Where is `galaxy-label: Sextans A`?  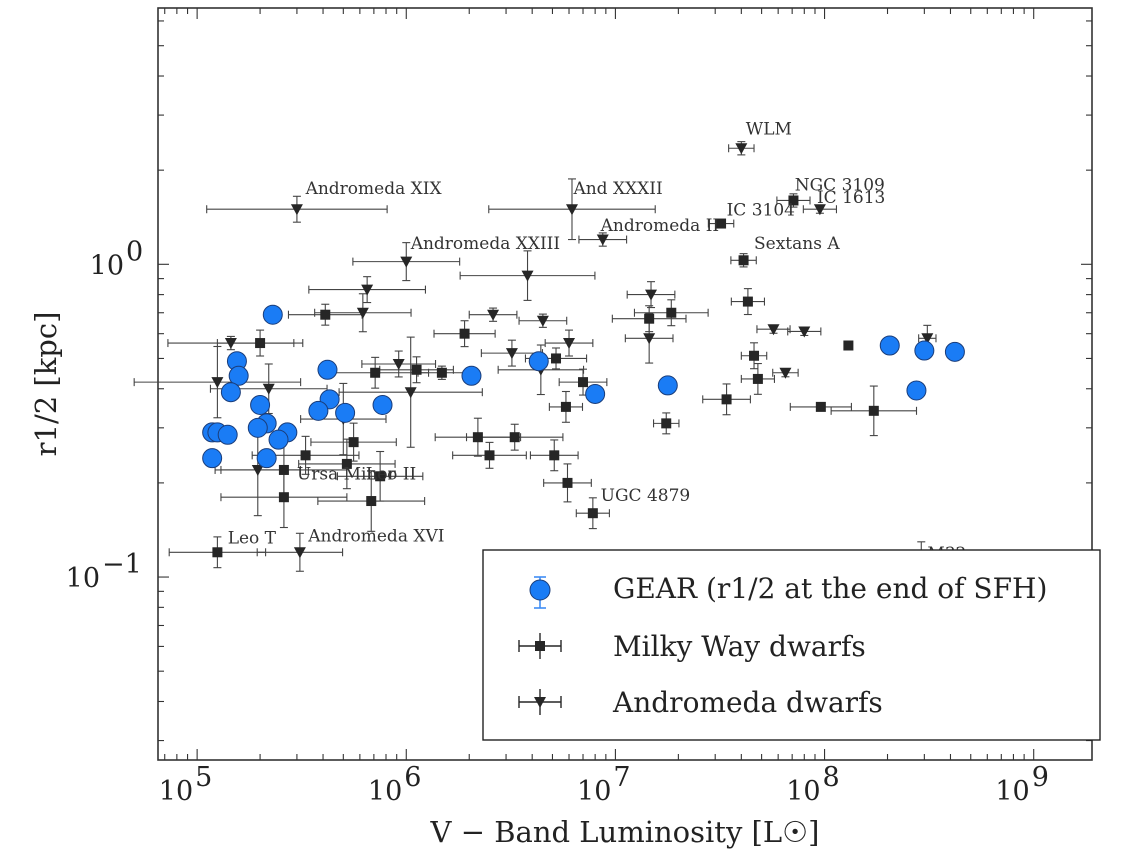 galaxy-label: Sextans A is located at coordinates (797, 244).